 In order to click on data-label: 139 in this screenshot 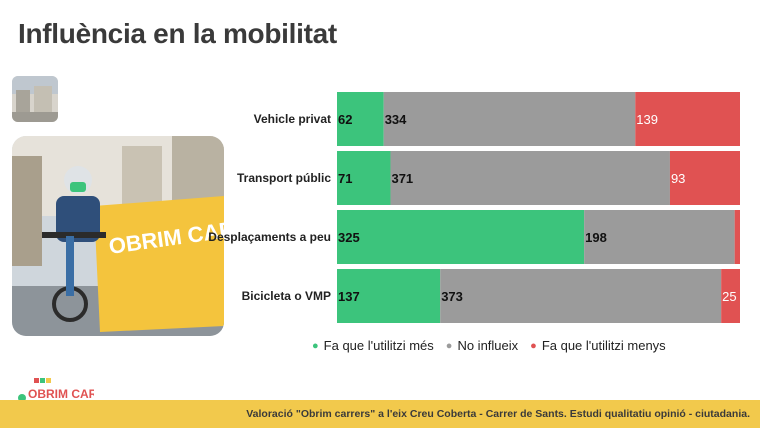, I will do `click(647, 119)`.